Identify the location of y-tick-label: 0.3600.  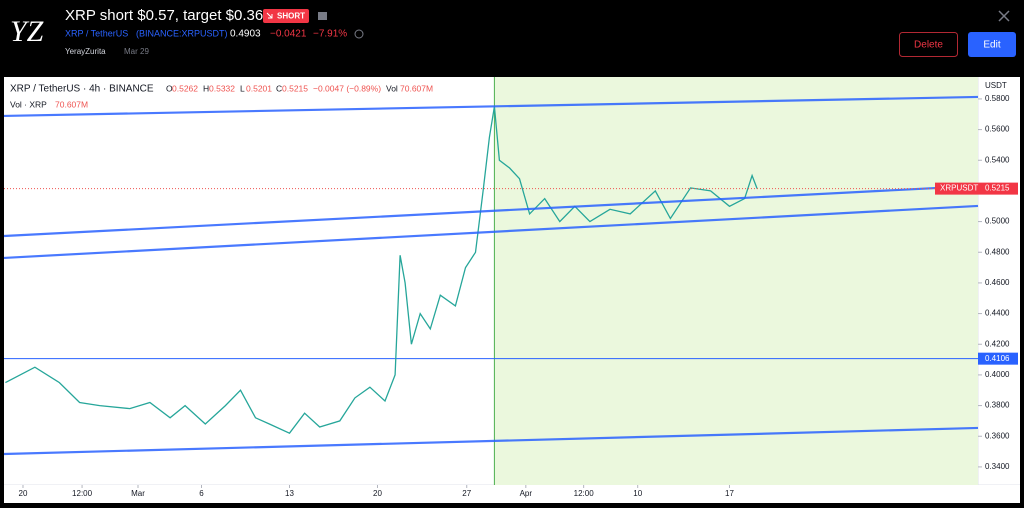
(997, 435).